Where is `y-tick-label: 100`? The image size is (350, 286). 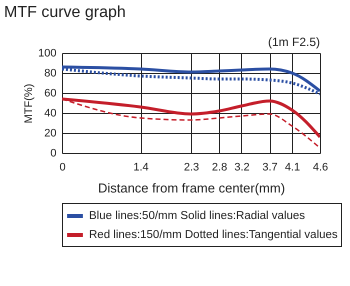
y-tick-label: 100 is located at coordinates (47, 54).